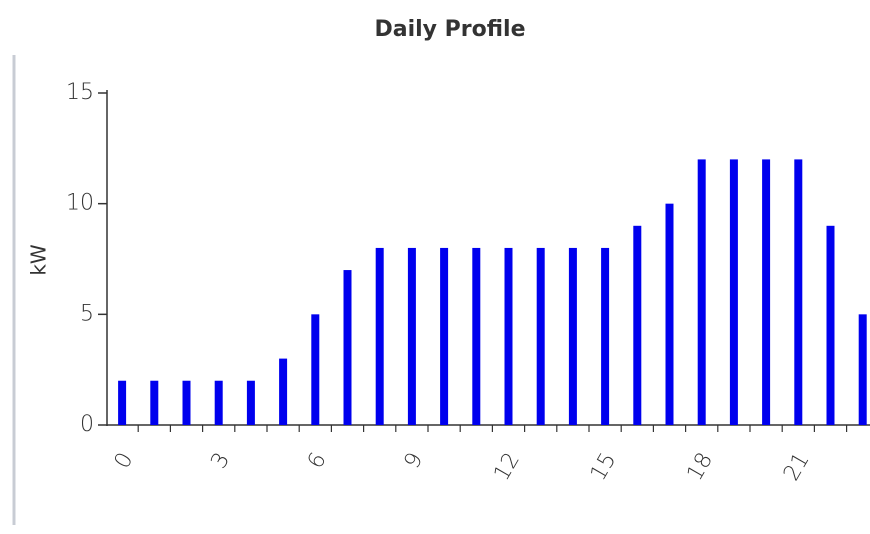 The image size is (870, 534). What do you see at coordinates (39, 260) in the screenshot?
I see `y-axis-label: kW` at bounding box center [39, 260].